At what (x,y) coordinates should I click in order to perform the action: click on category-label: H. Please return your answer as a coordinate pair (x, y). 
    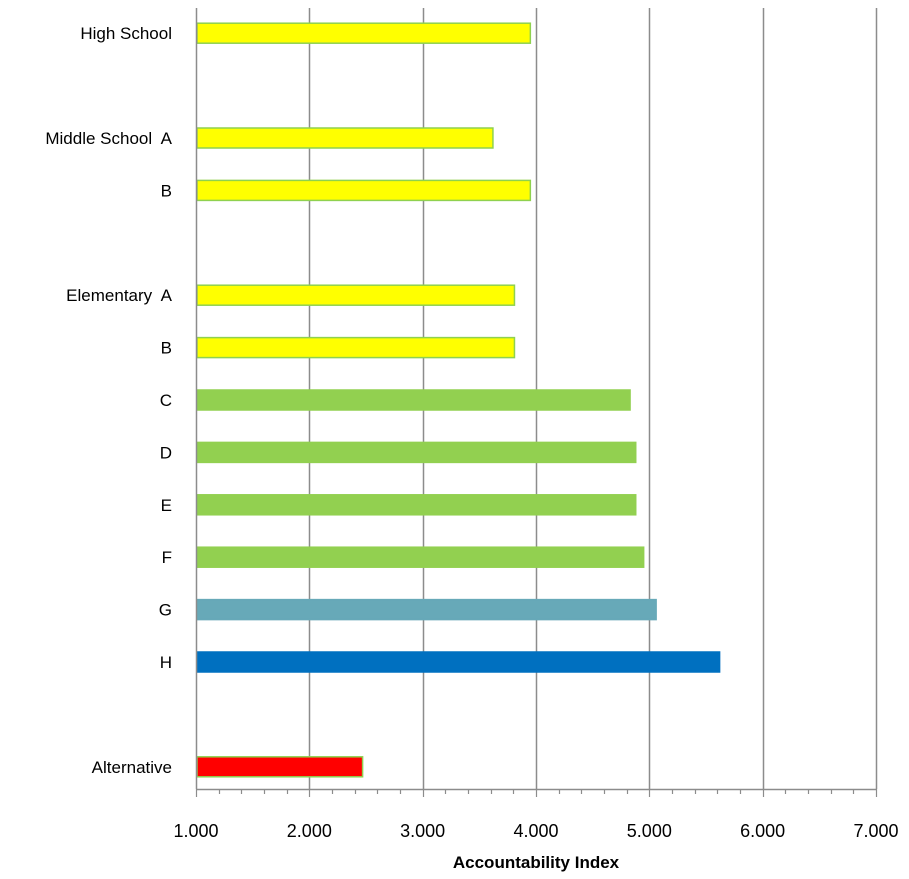
    Looking at the image, I should click on (166, 662).